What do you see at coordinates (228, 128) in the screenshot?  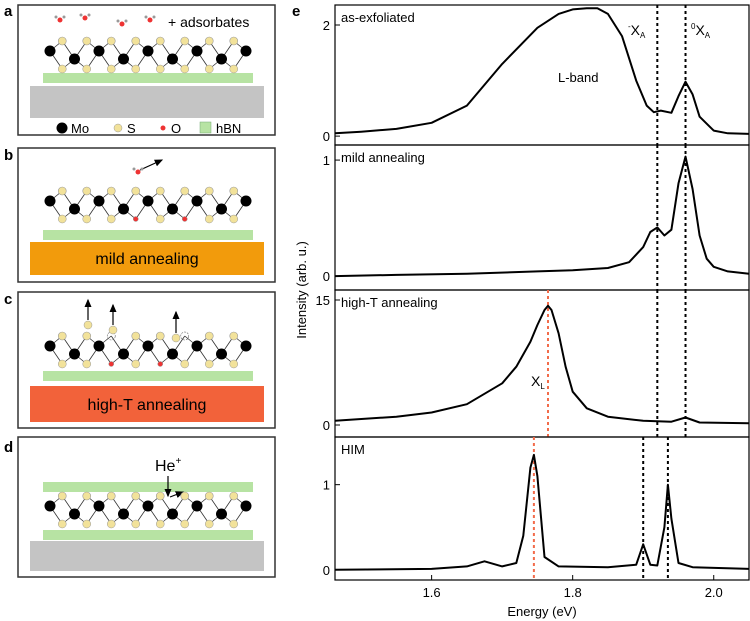 I see `legend-label: hBN` at bounding box center [228, 128].